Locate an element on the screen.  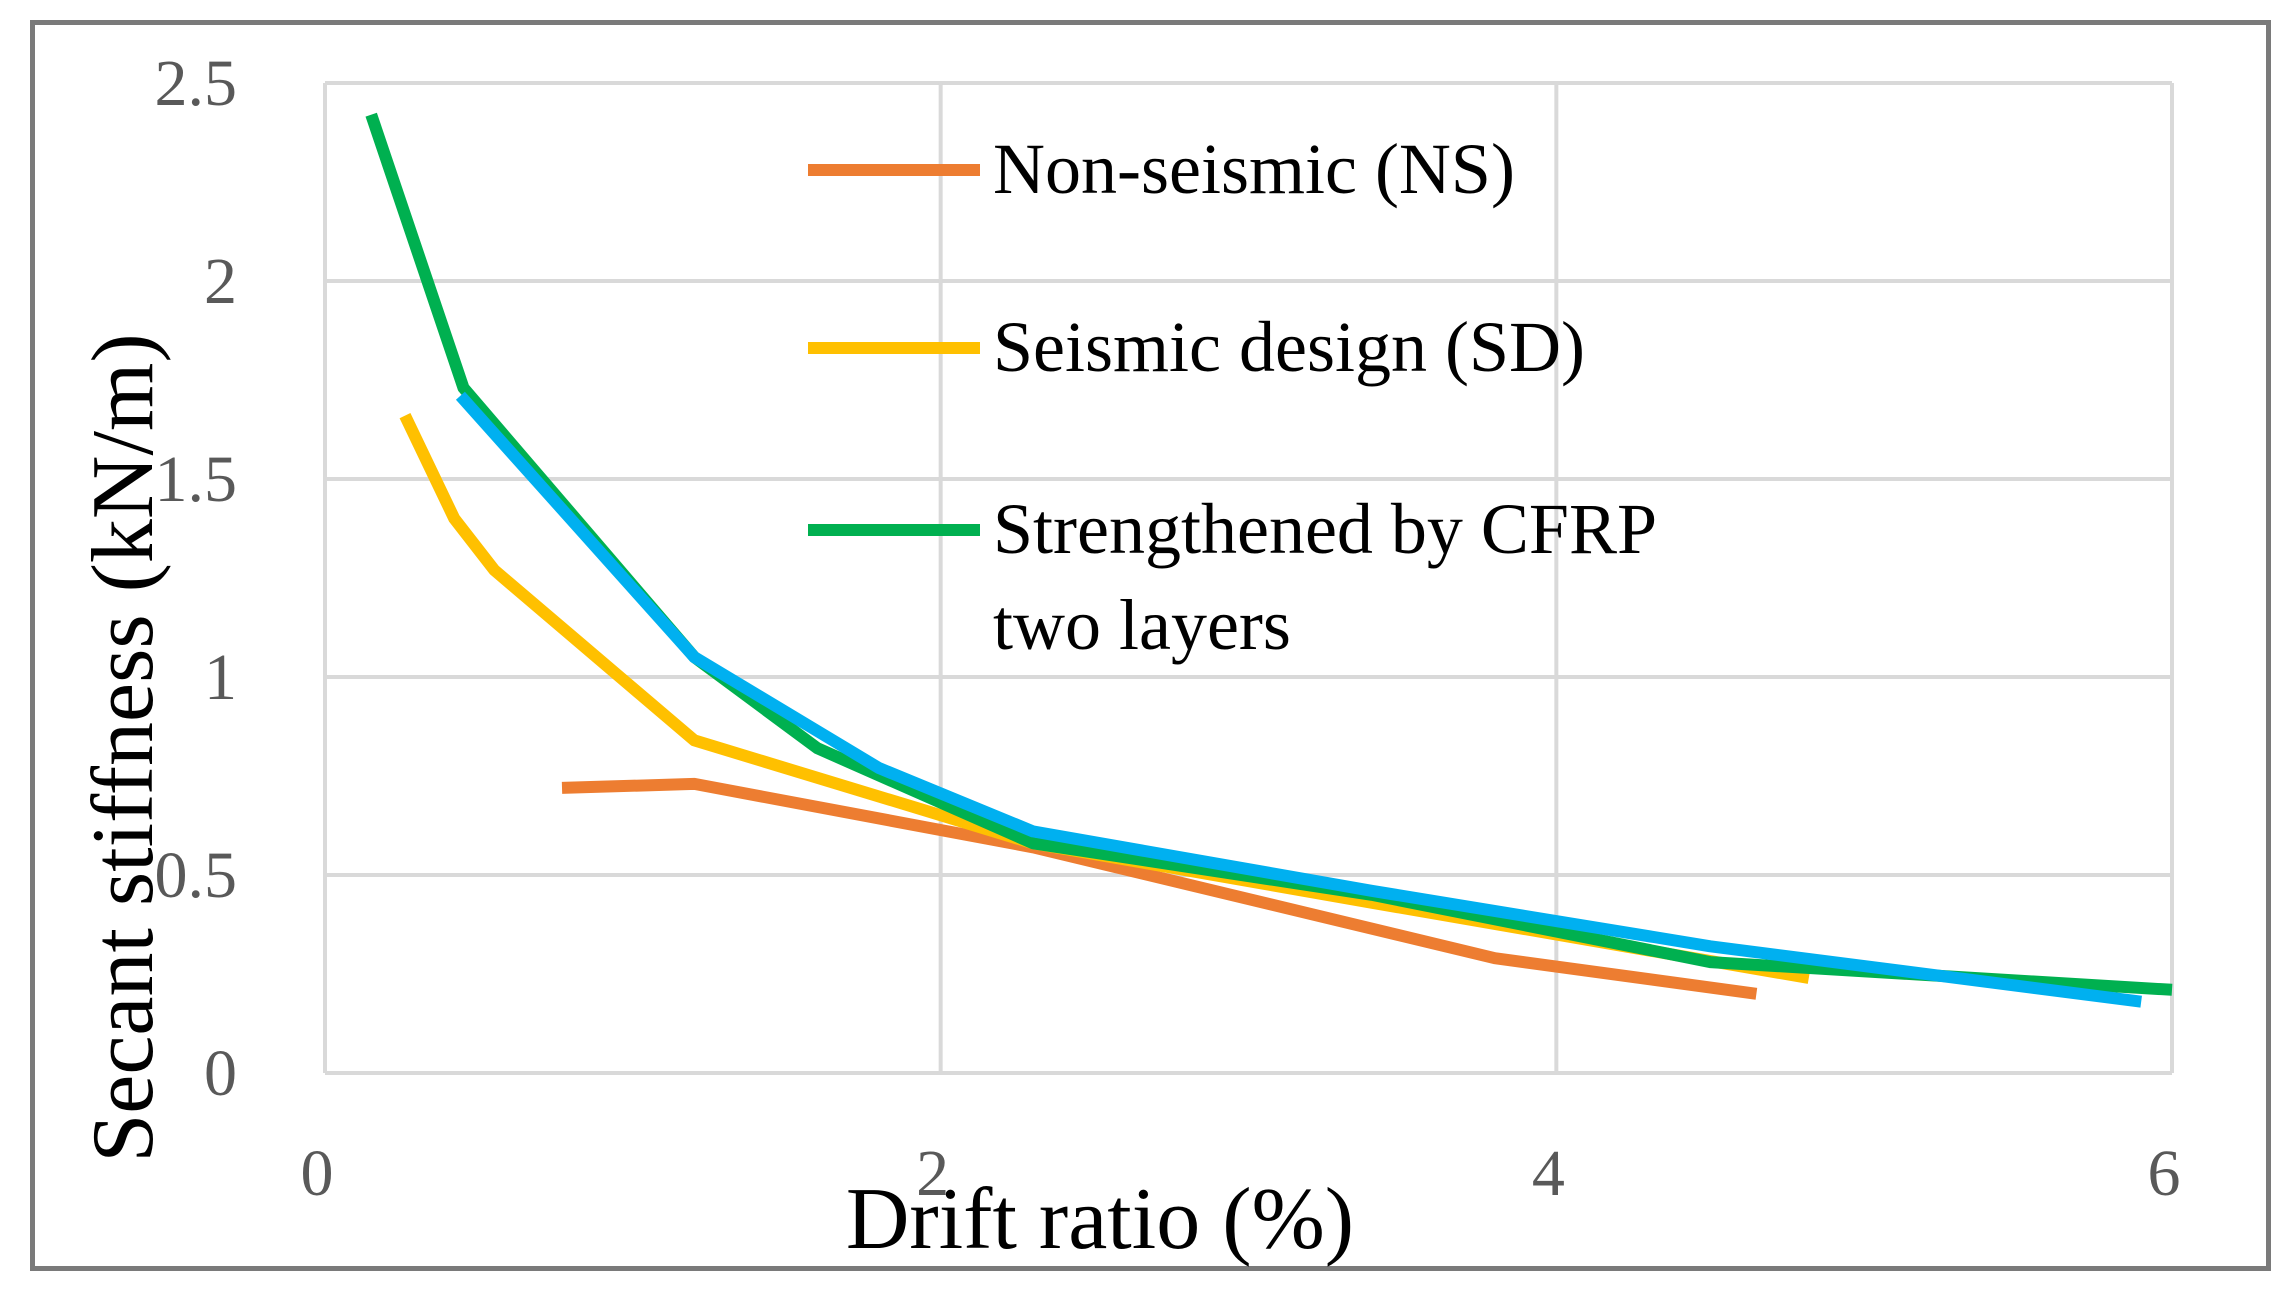
y-tick-label: 0.5 is located at coordinates (196, 875).